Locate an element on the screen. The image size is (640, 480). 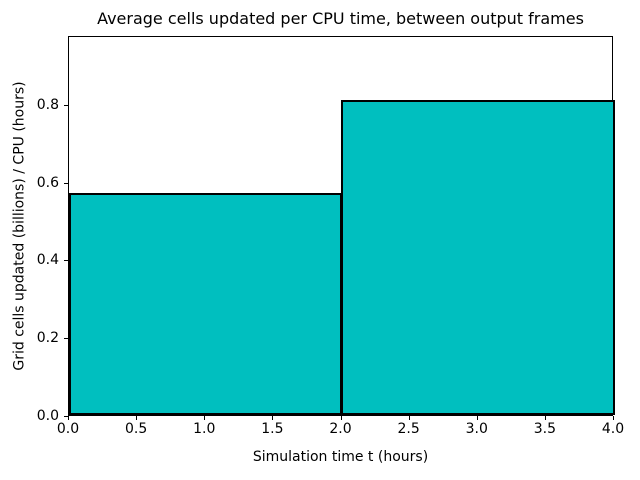
x-axis-tick-labels: 0.0 0.5 1.0 1.5 2.0 2.5 3.0 3.5 4.0 is located at coordinates (340, 429).